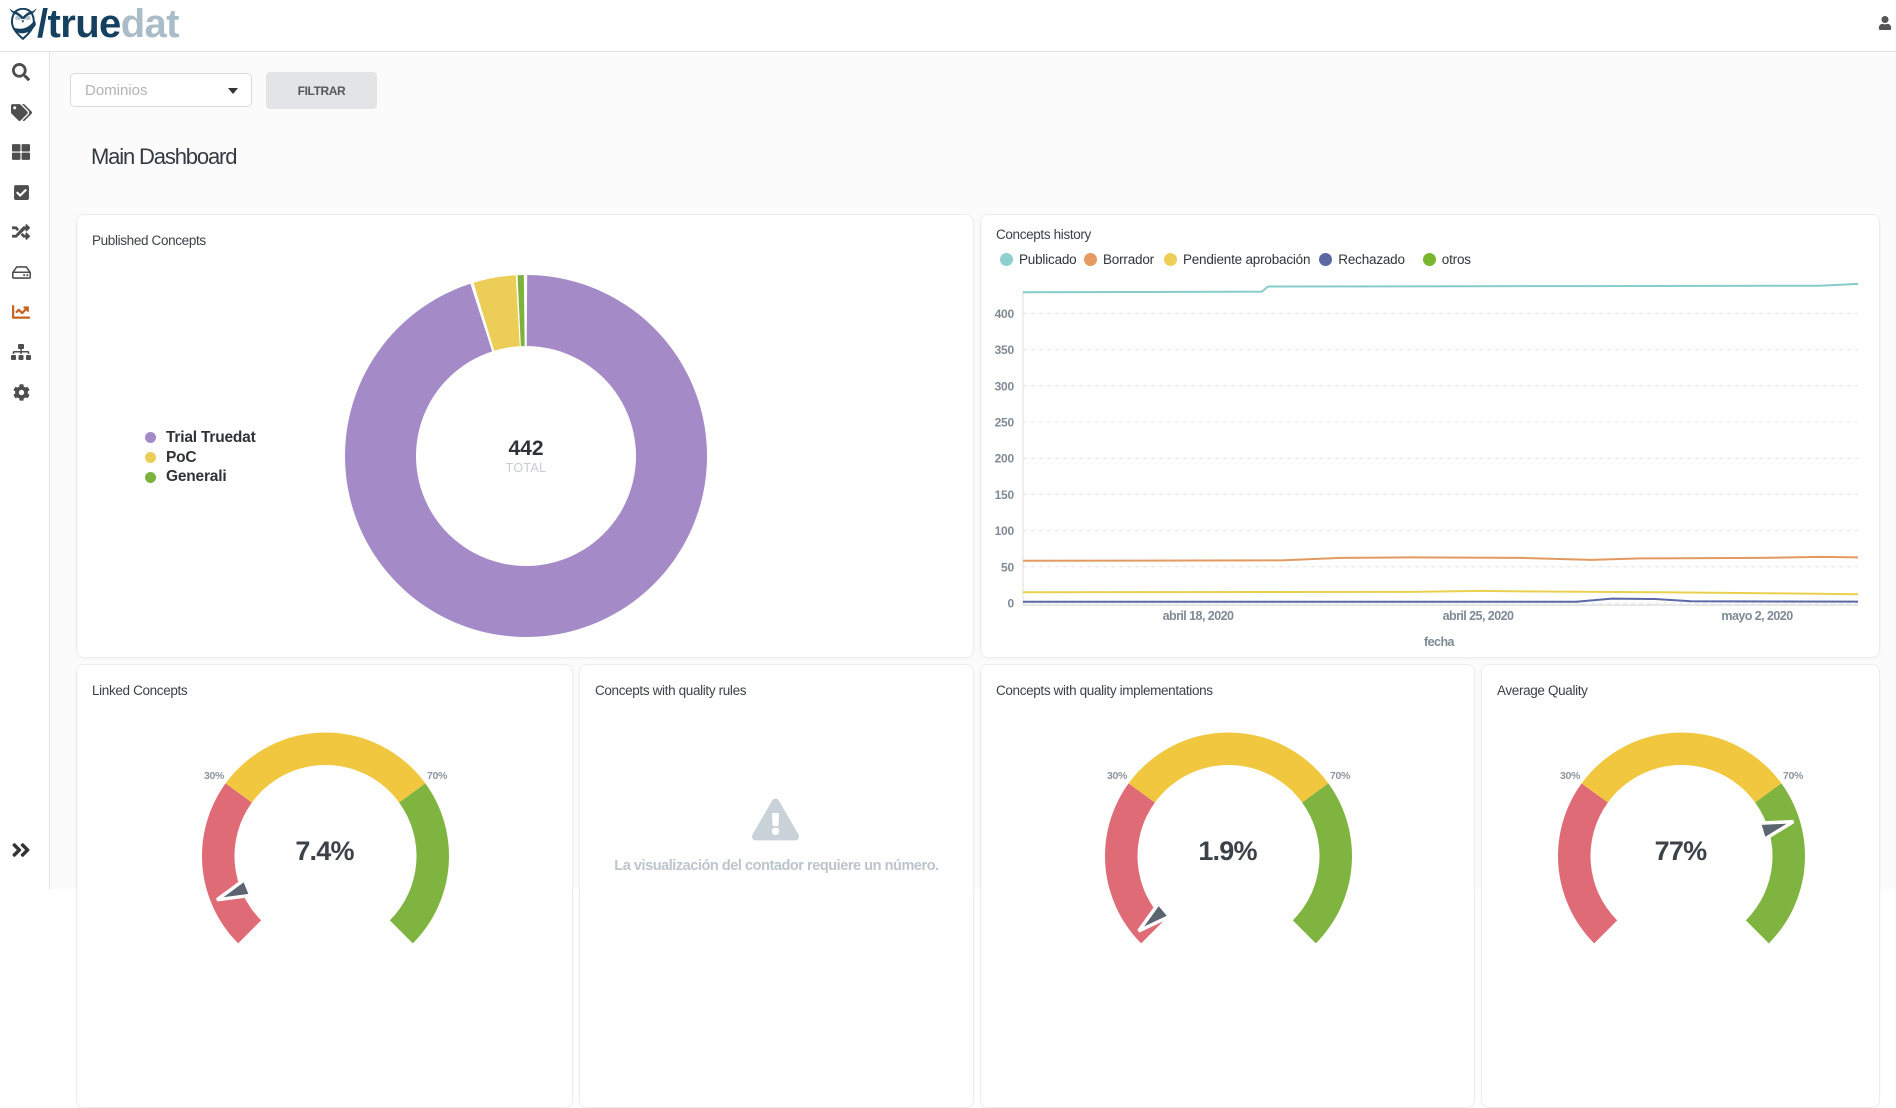 This screenshot has height=1108, width=1896. I want to click on svg-text: 150, so click(1005, 495).